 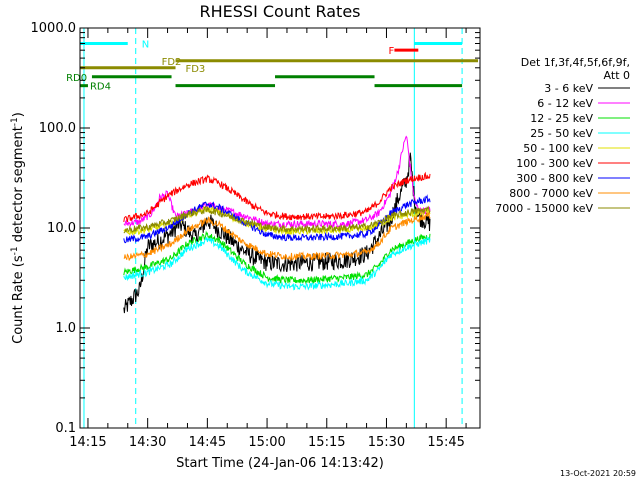 What do you see at coordinates (558, 148) in the screenshot?
I see `legend-label: 50 - 100 keV` at bounding box center [558, 148].